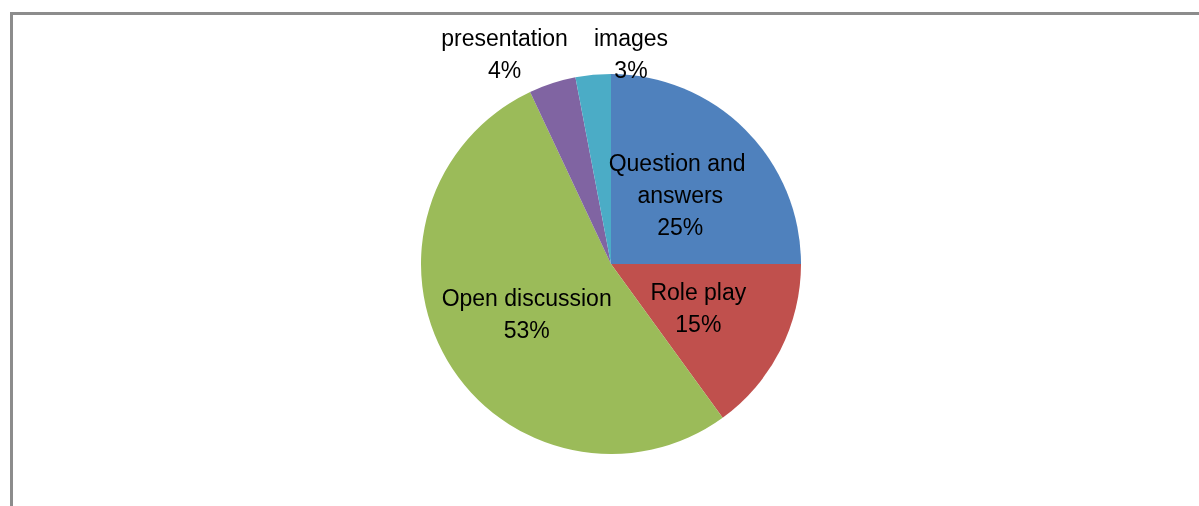 Image resolution: width=1199 pixels, height=506 pixels. What do you see at coordinates (504, 70) in the screenshot?
I see `data-label: 4%` at bounding box center [504, 70].